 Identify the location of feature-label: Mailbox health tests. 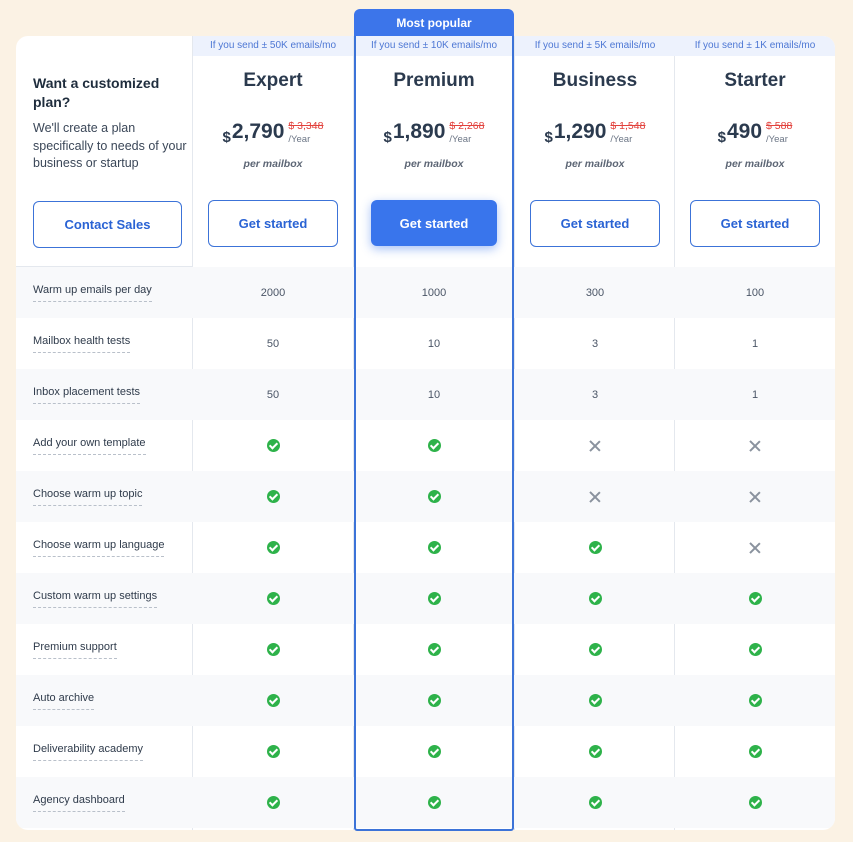
(82, 344).